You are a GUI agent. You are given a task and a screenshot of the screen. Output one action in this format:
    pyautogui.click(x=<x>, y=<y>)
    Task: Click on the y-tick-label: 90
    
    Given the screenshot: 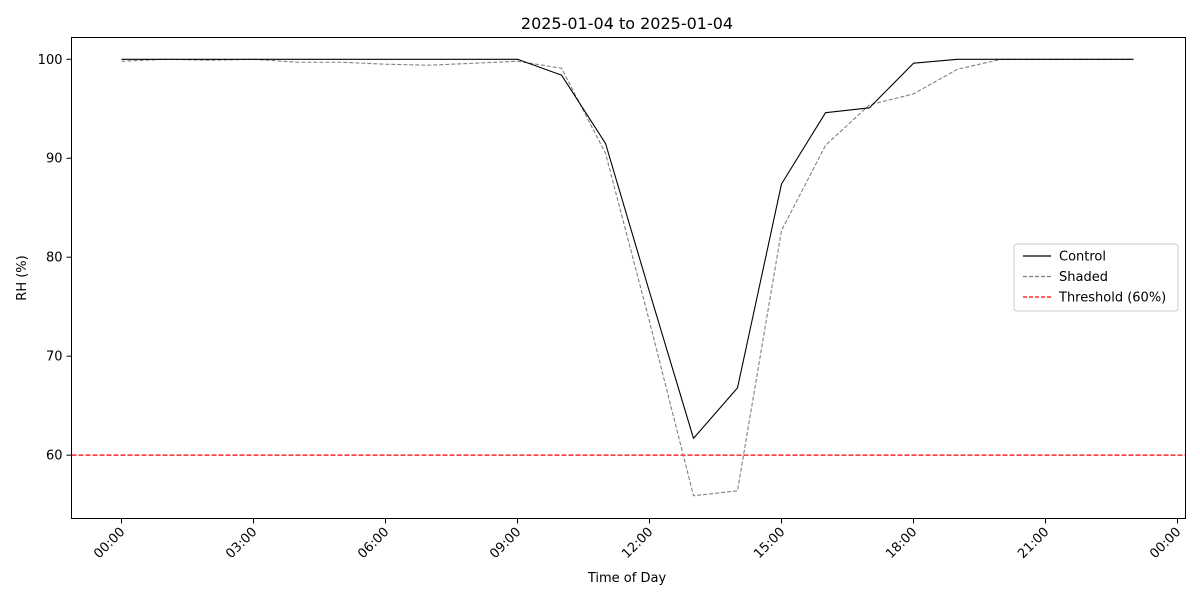 What is the action you would take?
    pyautogui.click(x=54, y=159)
    